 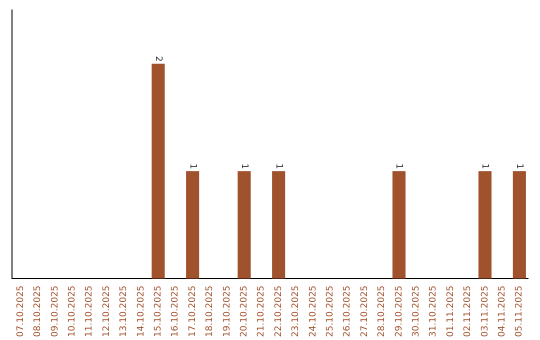 What do you see at coordinates (38, 311) in the screenshot?
I see `x-tick-label: 08.10.2025` at bounding box center [38, 311].